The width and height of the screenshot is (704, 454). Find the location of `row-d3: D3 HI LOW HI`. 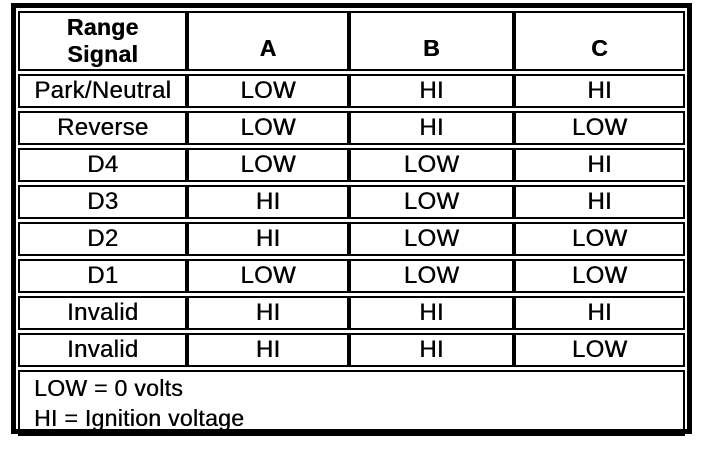

row-d3: D3 HI LOW HI is located at coordinates (351, 202).